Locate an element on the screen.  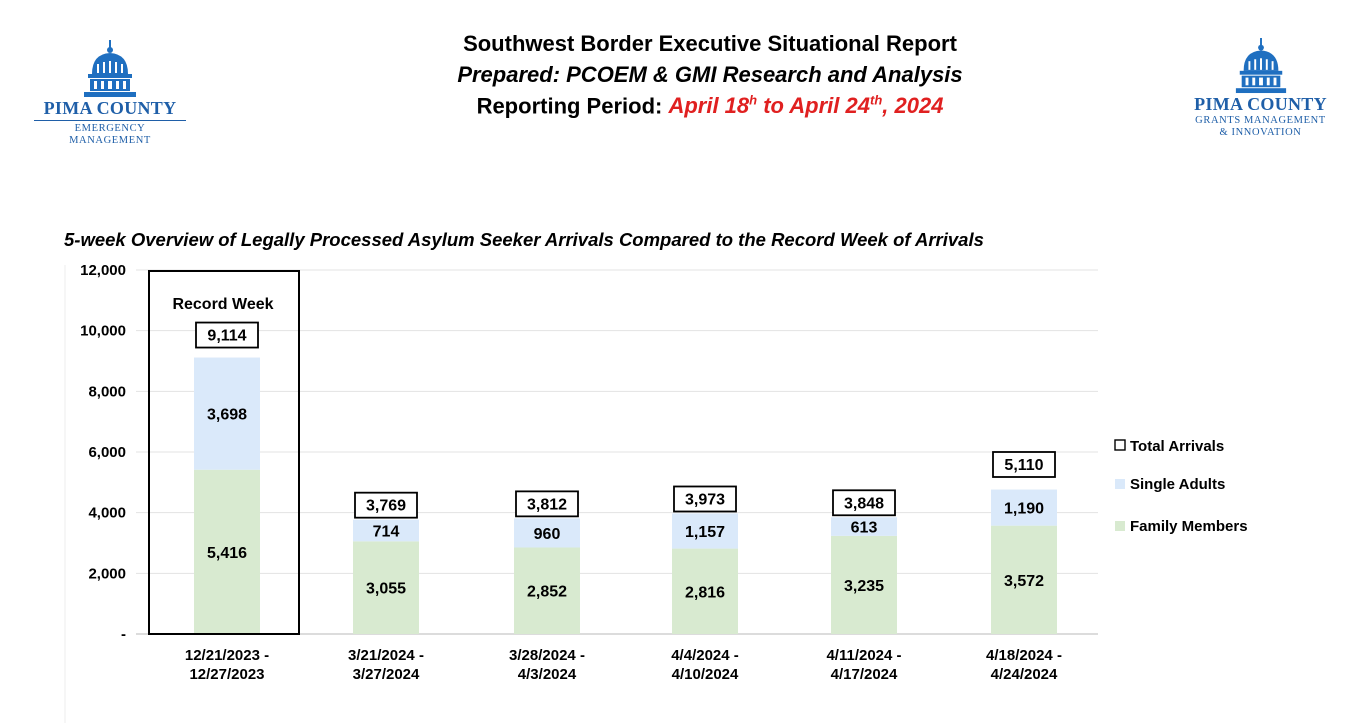
reporting-period-dates: April 18h to April 24th, 2024 is located at coordinates (805, 105).